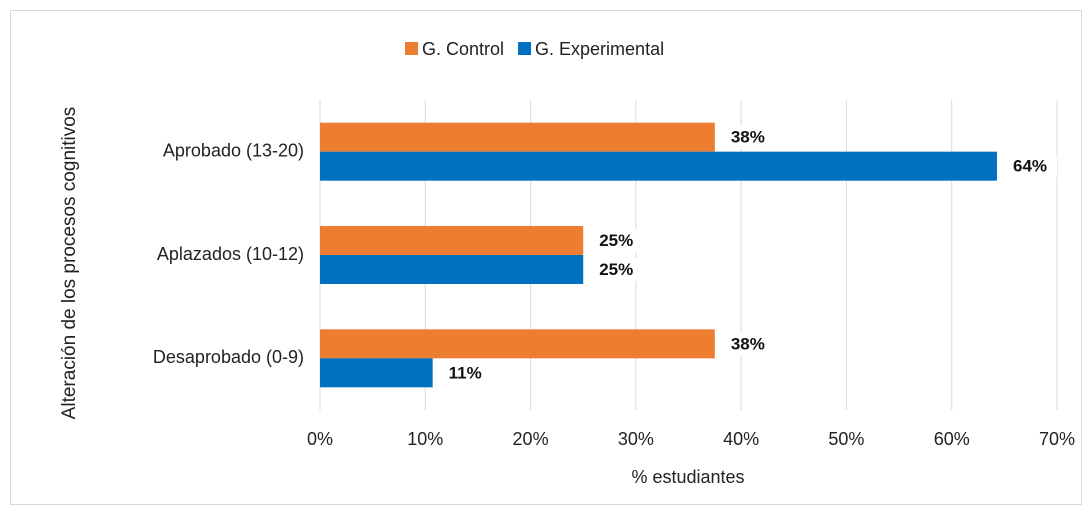 This screenshot has width=1092, height=514. I want to click on y-tick-label: Aprobado (13-20), so click(233, 150).